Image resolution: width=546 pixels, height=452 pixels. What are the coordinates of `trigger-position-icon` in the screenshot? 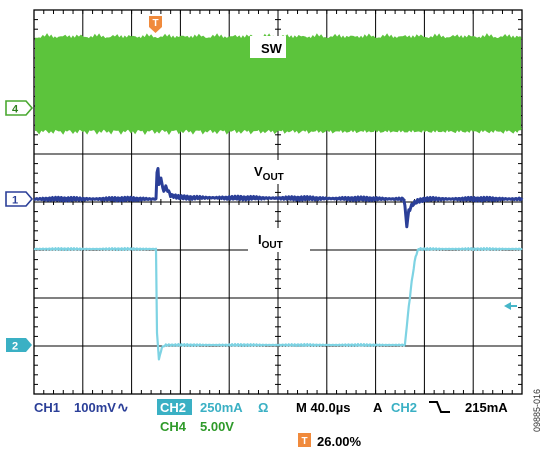 It's located at (304, 440).